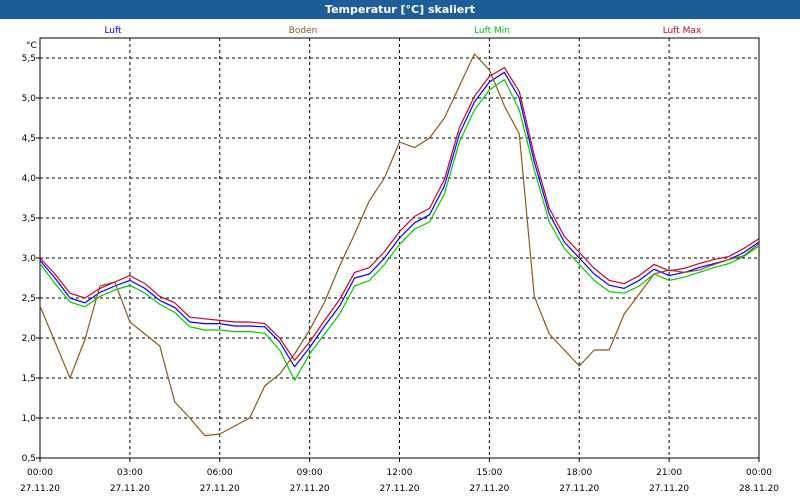 This screenshot has height=500, width=800. Describe the element at coordinates (29, 379) in the screenshot. I see `y-tick-label: 1,5` at that location.